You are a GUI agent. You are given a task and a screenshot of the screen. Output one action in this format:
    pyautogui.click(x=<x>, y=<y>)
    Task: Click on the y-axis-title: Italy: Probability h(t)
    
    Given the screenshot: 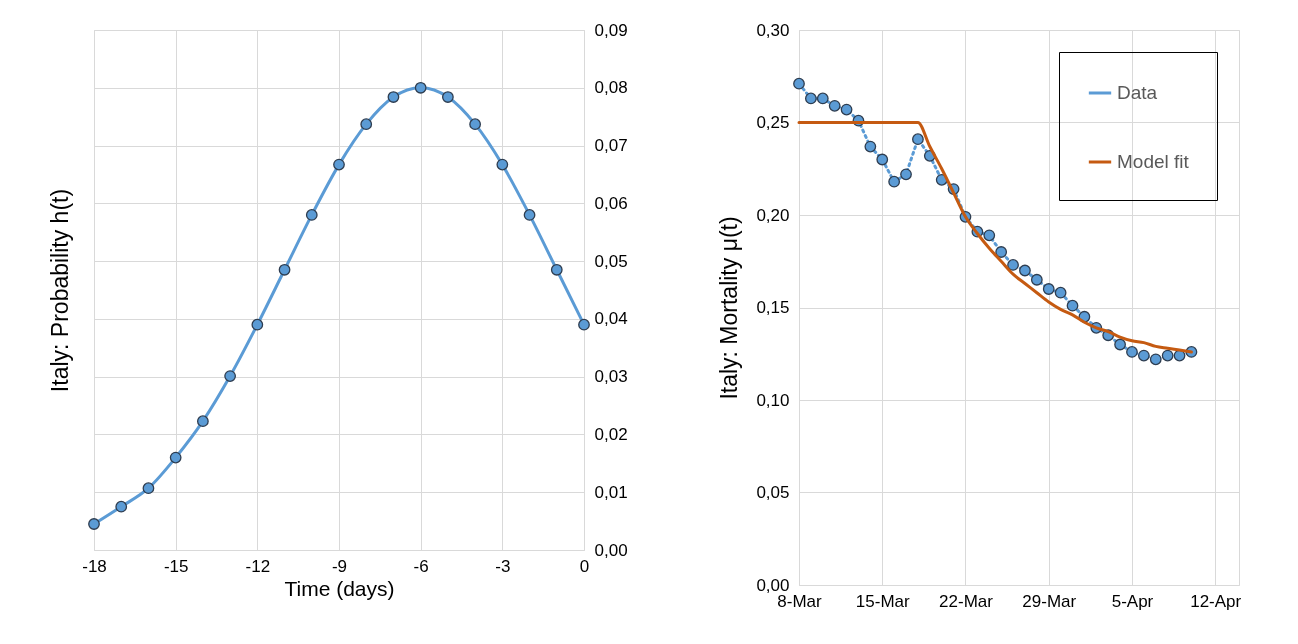 What is the action you would take?
    pyautogui.click(x=59, y=290)
    